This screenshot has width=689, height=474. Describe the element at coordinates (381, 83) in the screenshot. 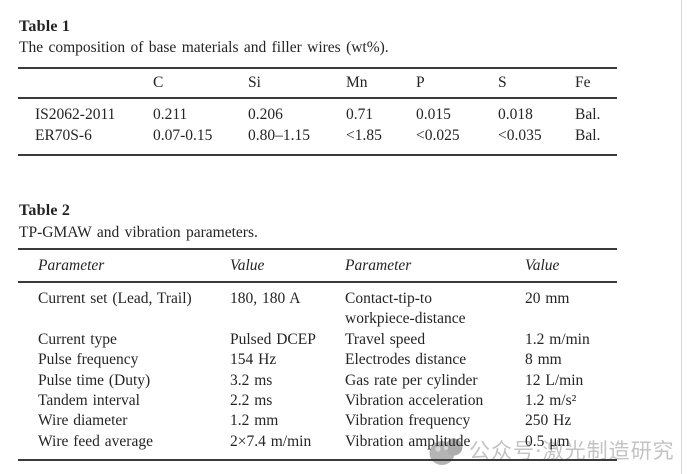

I see `column-header-mn: Mn` at that location.